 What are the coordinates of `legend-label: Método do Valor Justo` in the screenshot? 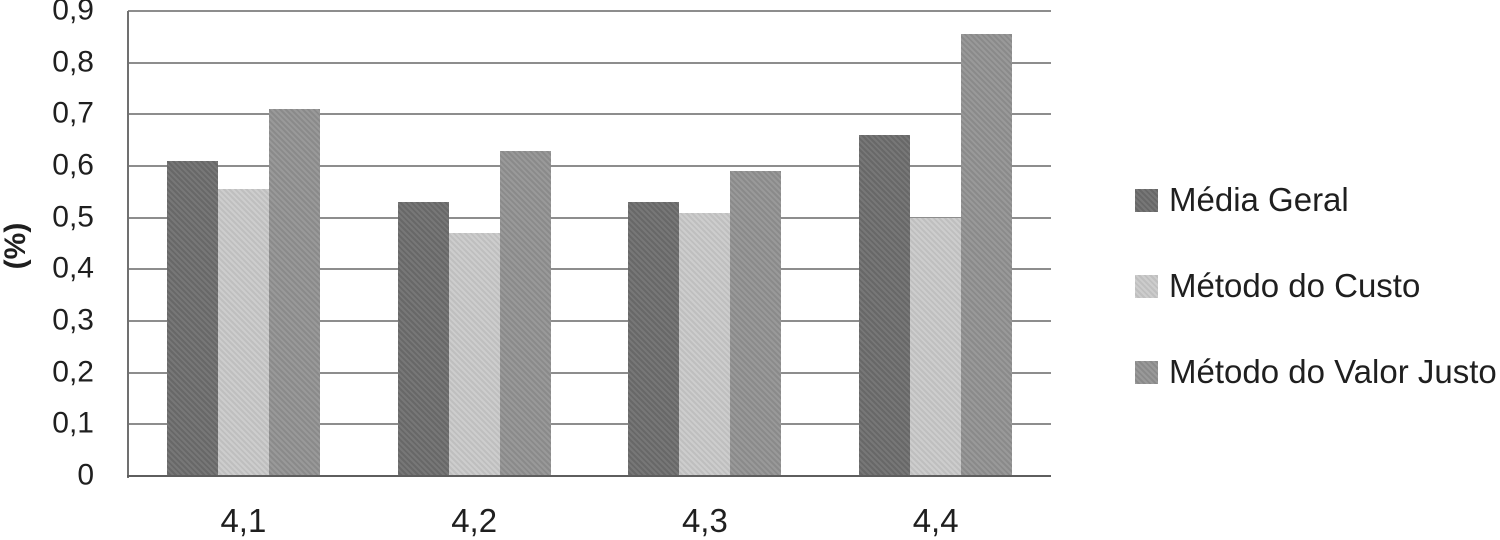 It's located at (1333, 371).